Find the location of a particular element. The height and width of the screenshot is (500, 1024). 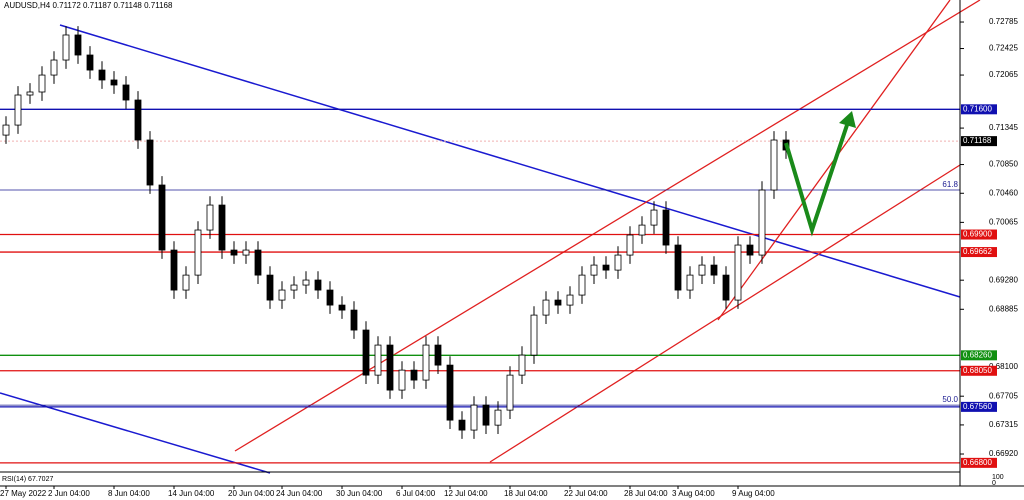

level-label: 0.71600 is located at coordinates (977, 108).